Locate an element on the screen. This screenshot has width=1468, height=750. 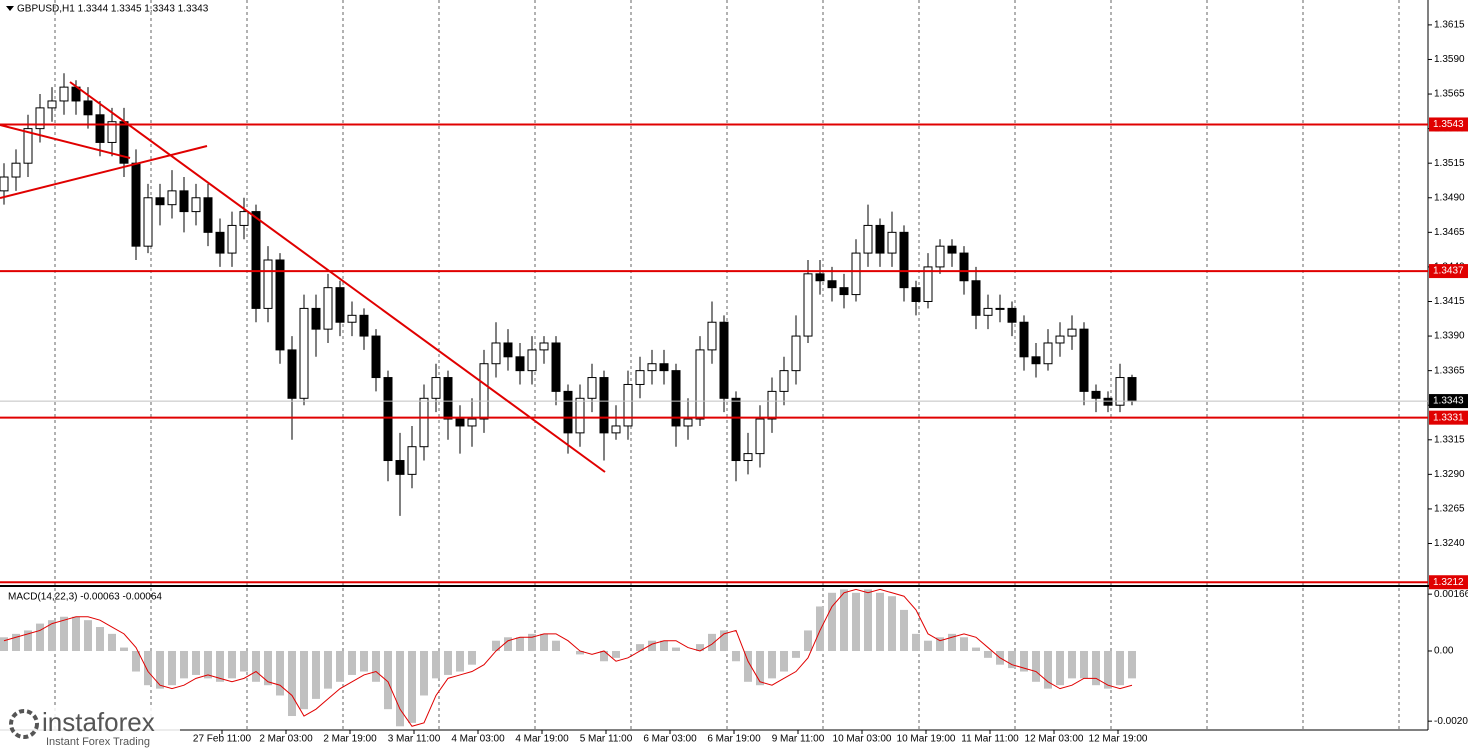
logo: instaforex Instant Forex Trading is located at coordinates (90, 727).